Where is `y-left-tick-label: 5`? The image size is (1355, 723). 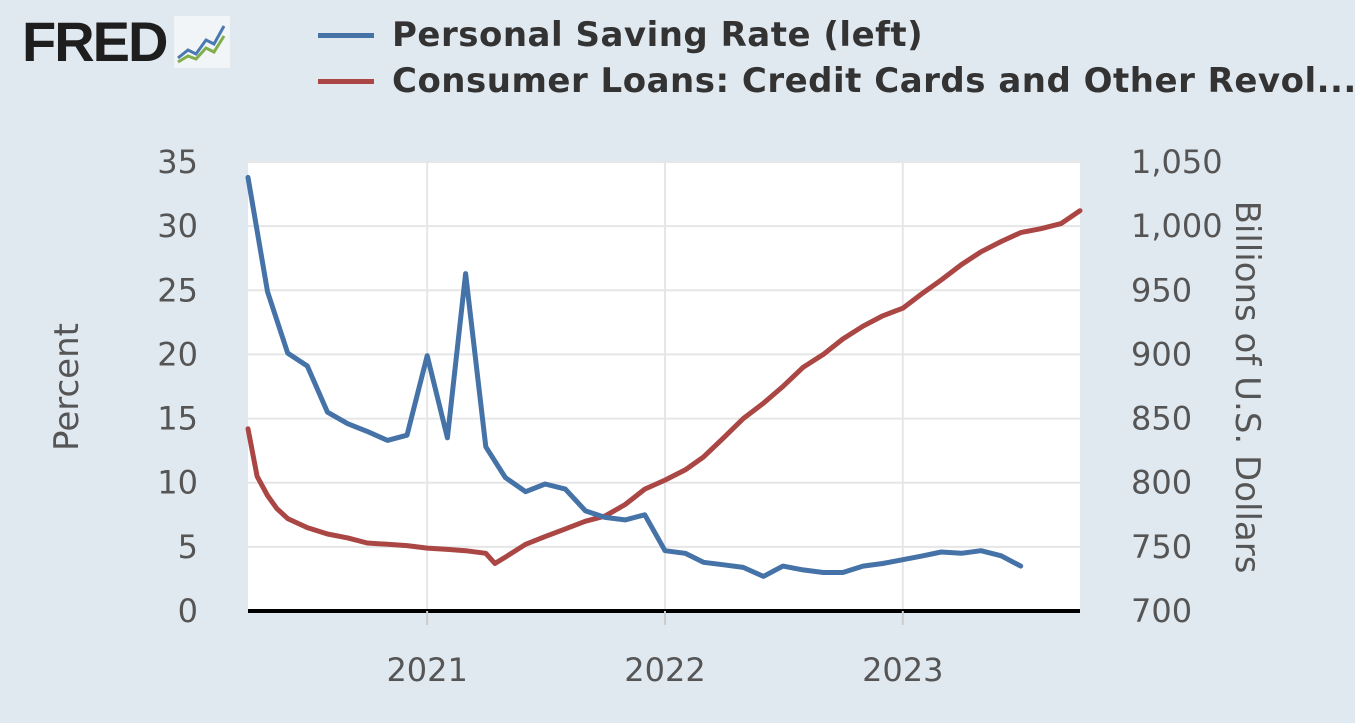 y-left-tick-label: 5 is located at coordinates (188, 547).